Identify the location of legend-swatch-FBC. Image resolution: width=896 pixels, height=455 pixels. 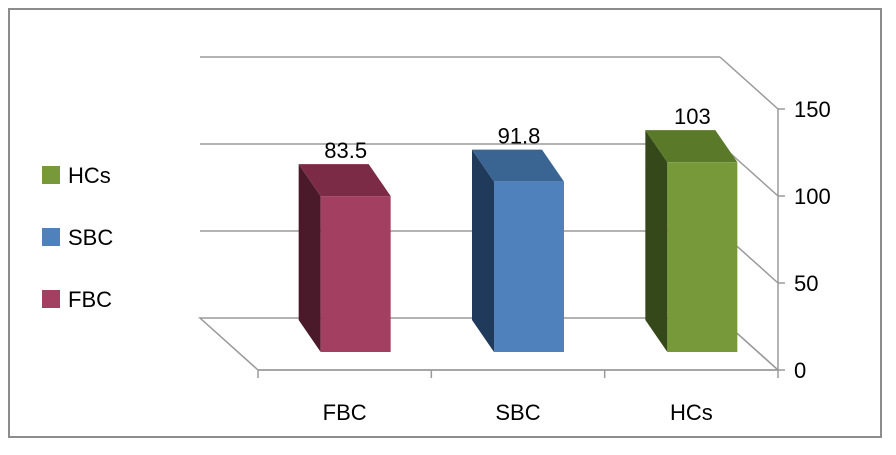
(51, 299).